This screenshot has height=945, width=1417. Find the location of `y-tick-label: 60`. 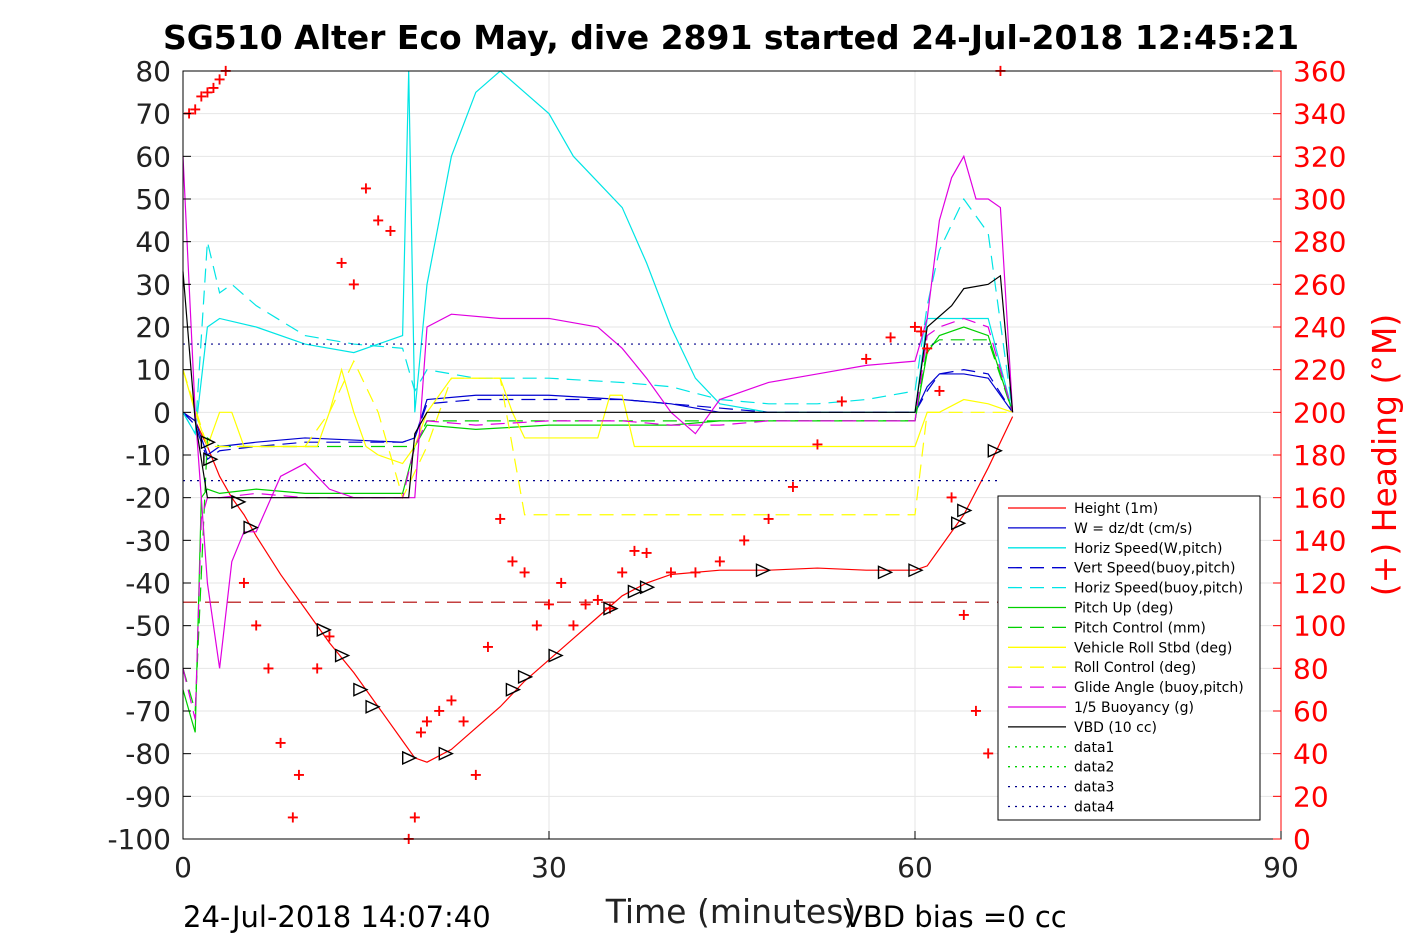

y-tick-label: 60 is located at coordinates (153, 156).